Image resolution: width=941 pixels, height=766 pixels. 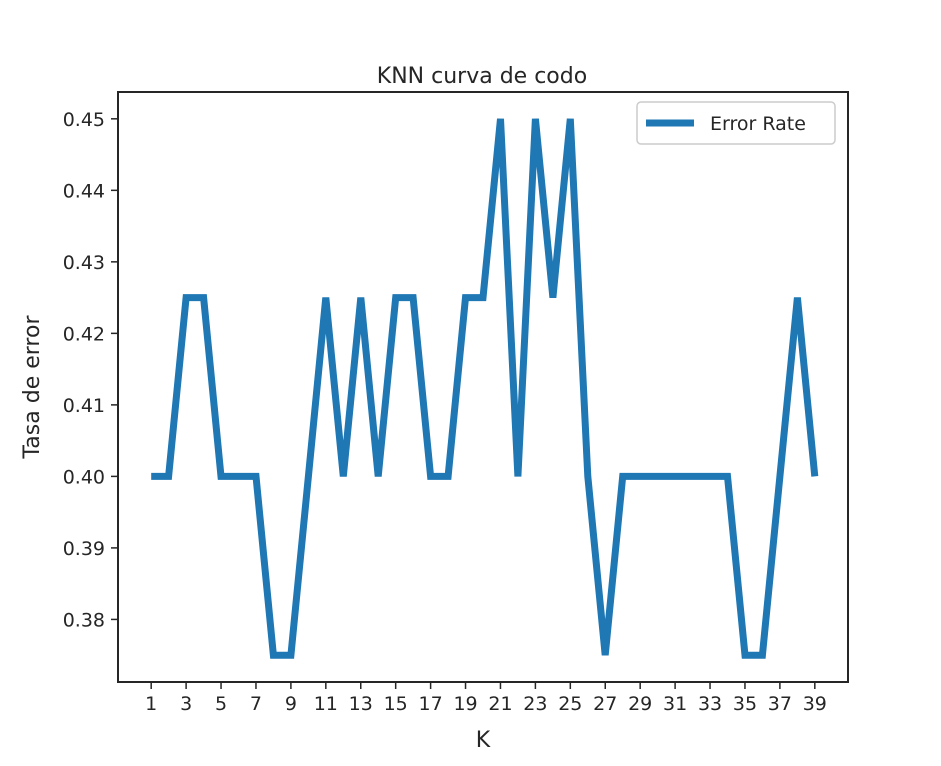 What do you see at coordinates (605, 704) in the screenshot?
I see `x-tick-label: 27` at bounding box center [605, 704].